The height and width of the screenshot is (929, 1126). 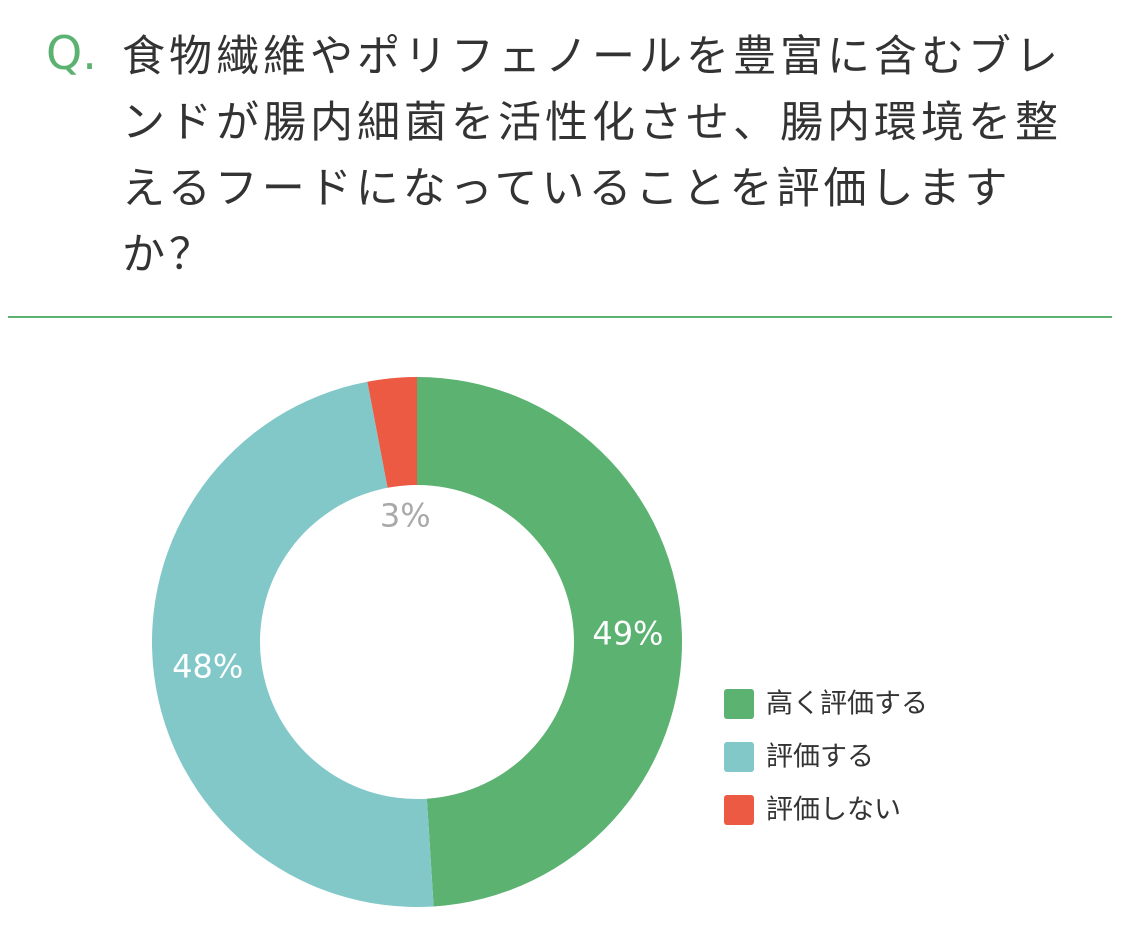 What do you see at coordinates (71, 53) in the screenshot?
I see `question-label: Q.` at bounding box center [71, 53].